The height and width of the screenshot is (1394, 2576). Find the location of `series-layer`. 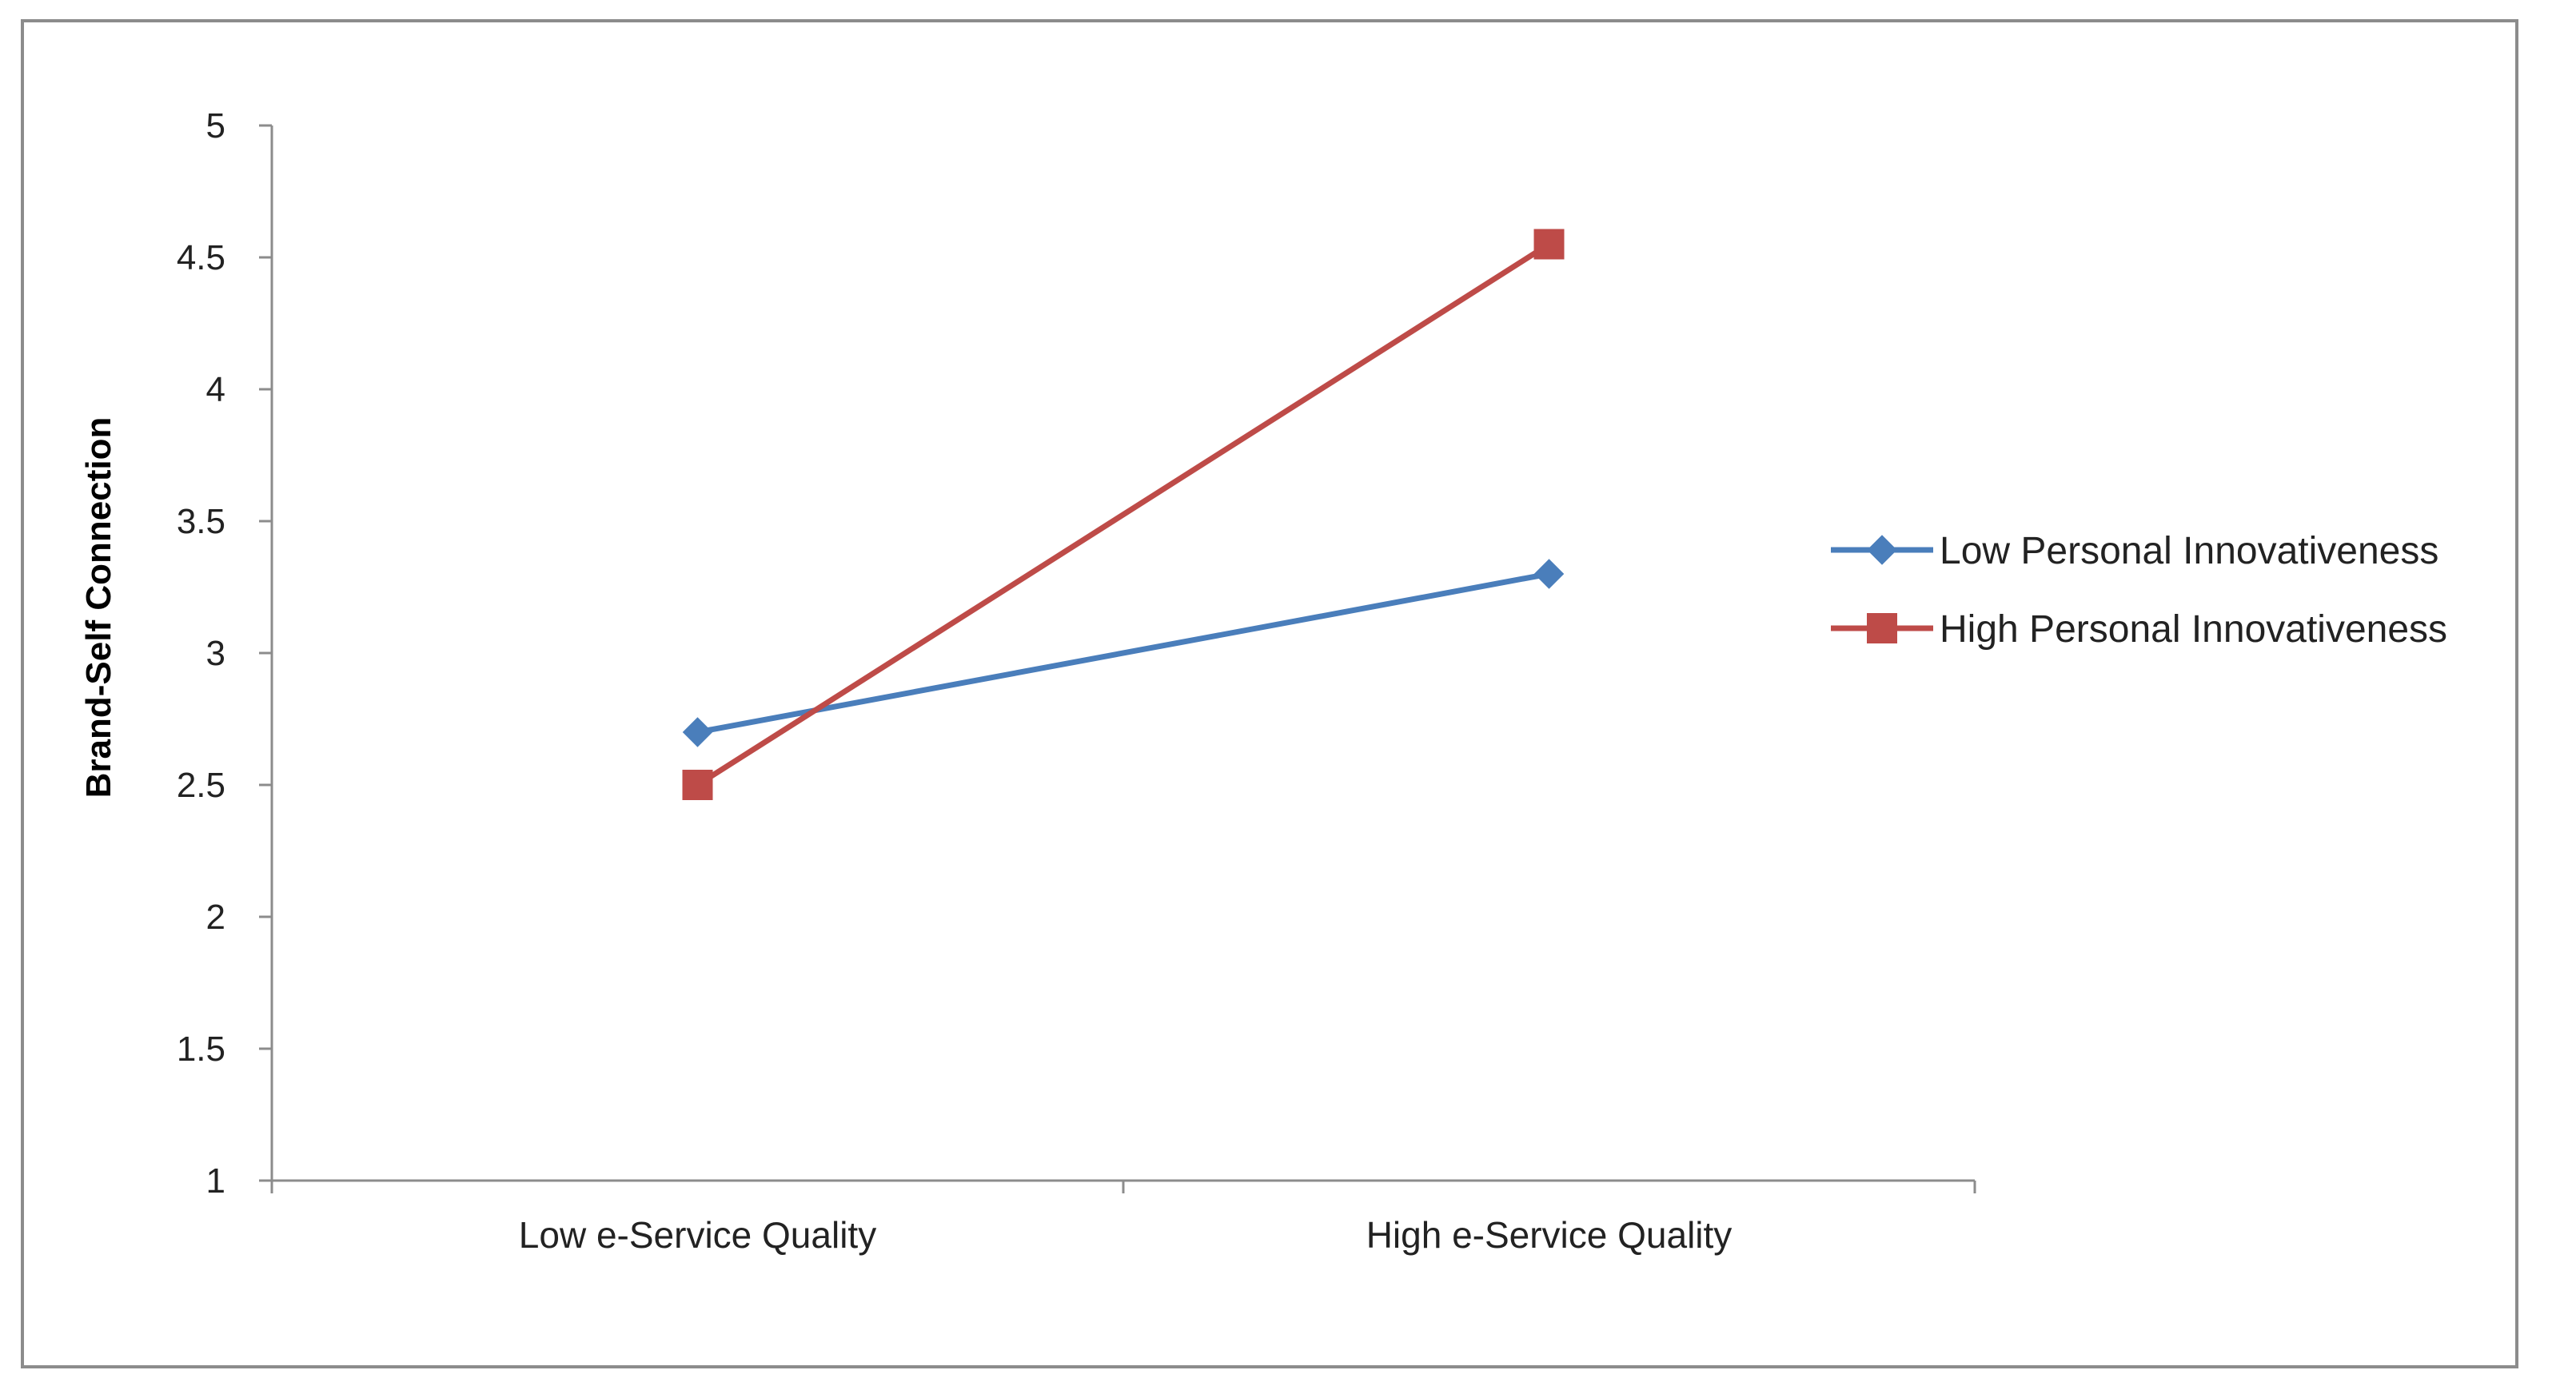

series-layer is located at coordinates (1124, 514).